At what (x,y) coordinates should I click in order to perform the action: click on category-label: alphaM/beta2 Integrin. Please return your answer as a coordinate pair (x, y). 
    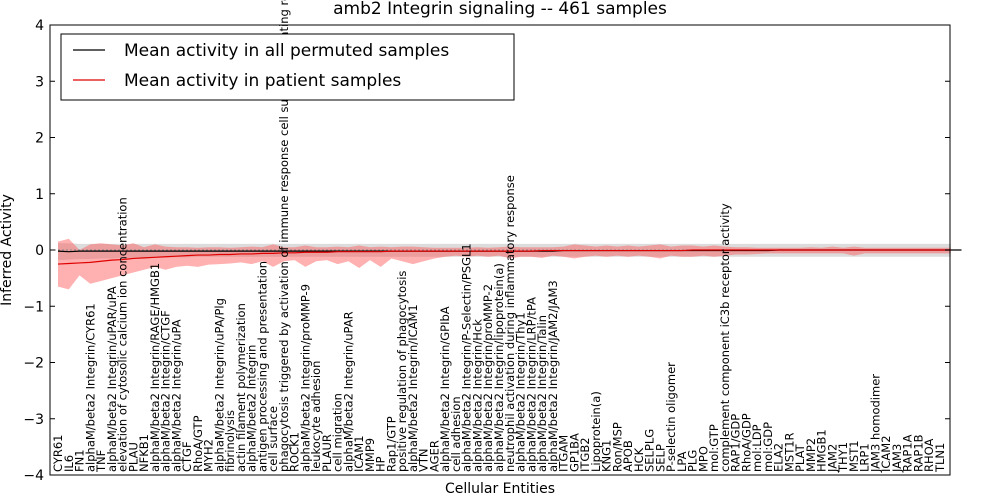
    Looking at the image, I should click on (252, 408).